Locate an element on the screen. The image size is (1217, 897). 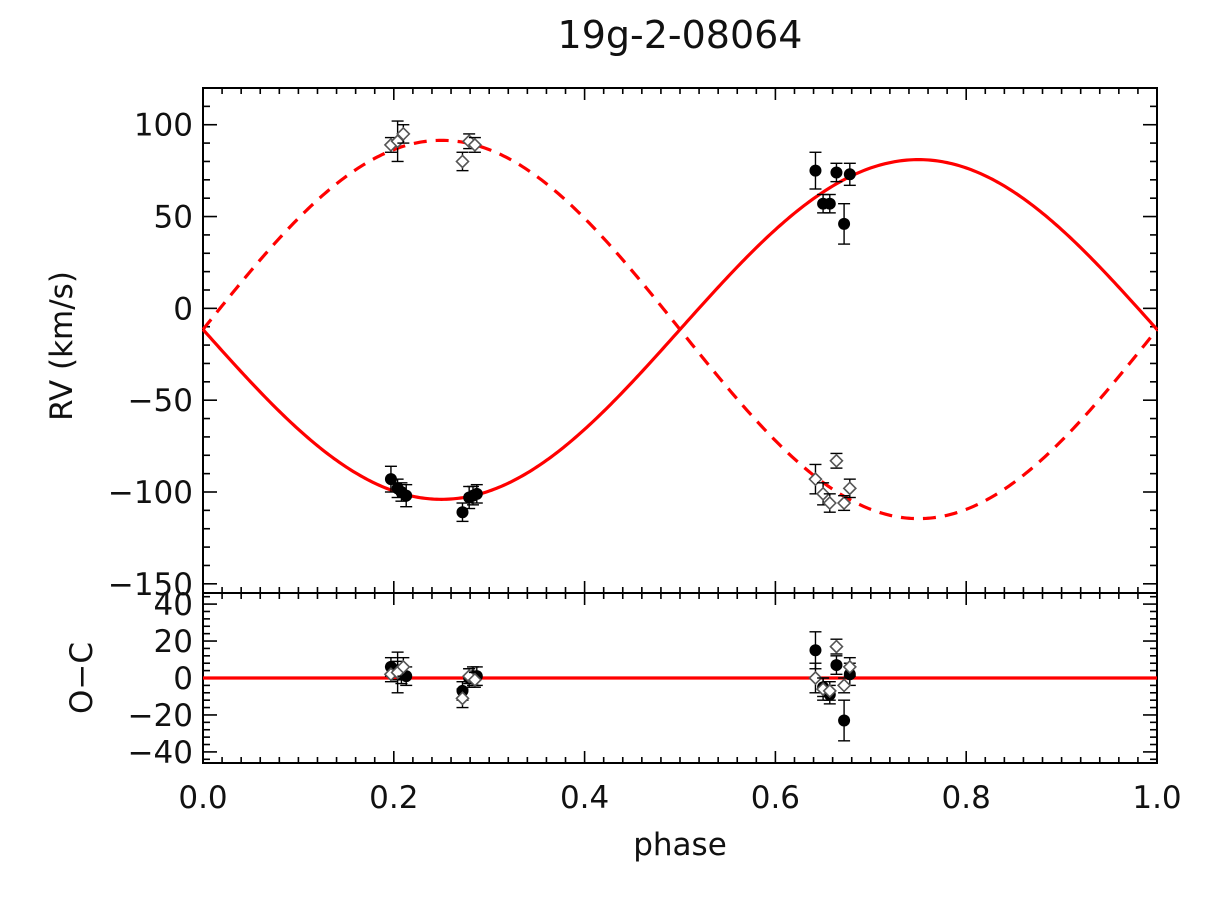
residual-y-axis-label: O−C is located at coordinates (82, 678).